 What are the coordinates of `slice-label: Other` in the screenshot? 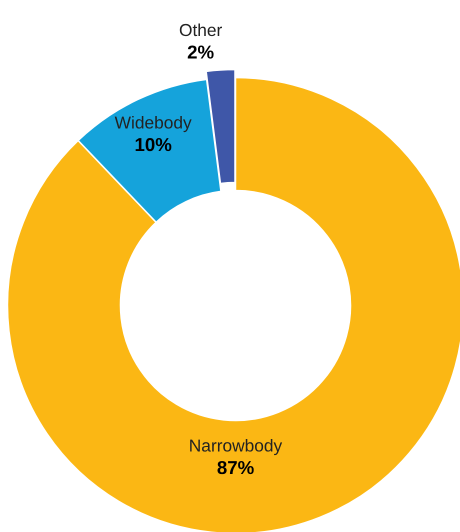 It's located at (200, 30).